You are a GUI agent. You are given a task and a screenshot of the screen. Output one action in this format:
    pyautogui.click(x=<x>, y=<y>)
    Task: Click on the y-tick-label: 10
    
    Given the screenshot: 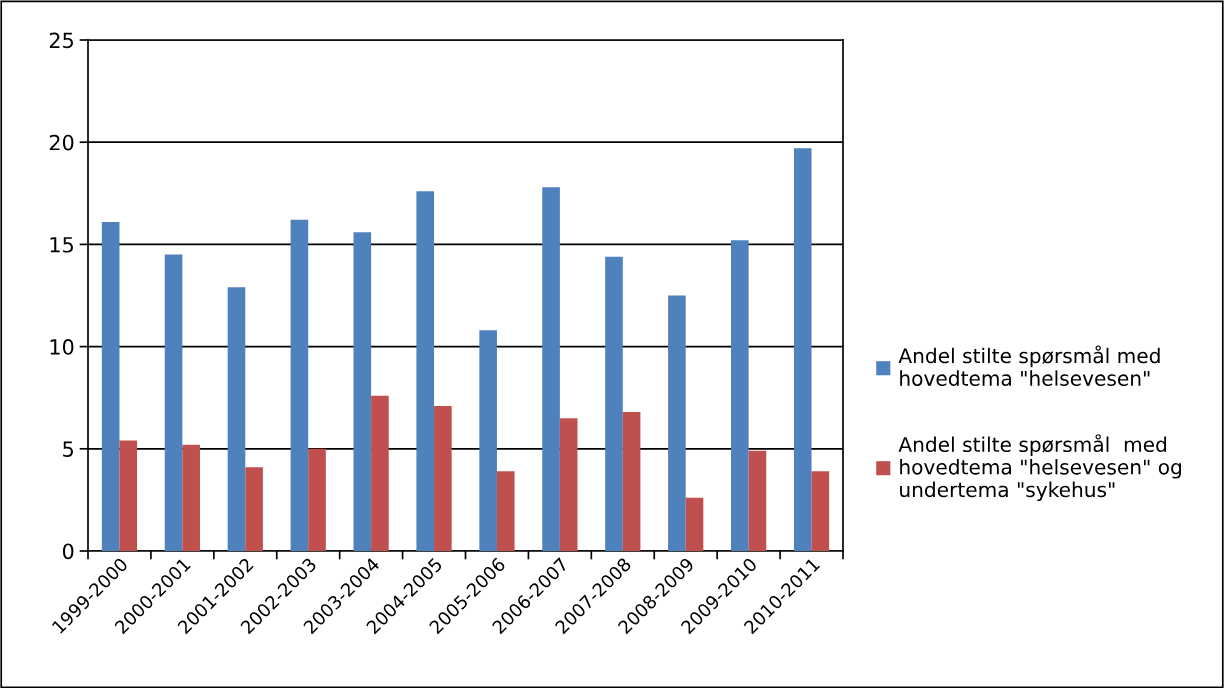 What is the action you would take?
    pyautogui.click(x=62, y=347)
    